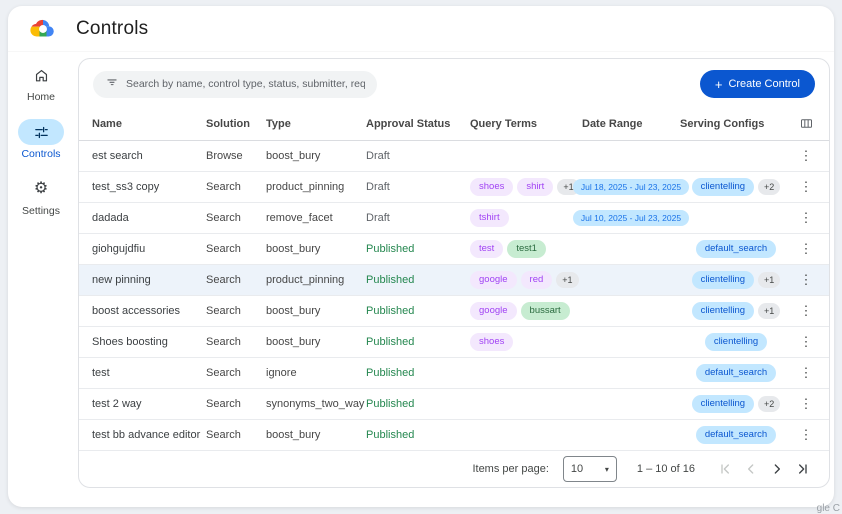 Image resolution: width=842 pixels, height=514 pixels. Describe the element at coordinates (245, 84) in the screenshot. I see `search-input` at that location.